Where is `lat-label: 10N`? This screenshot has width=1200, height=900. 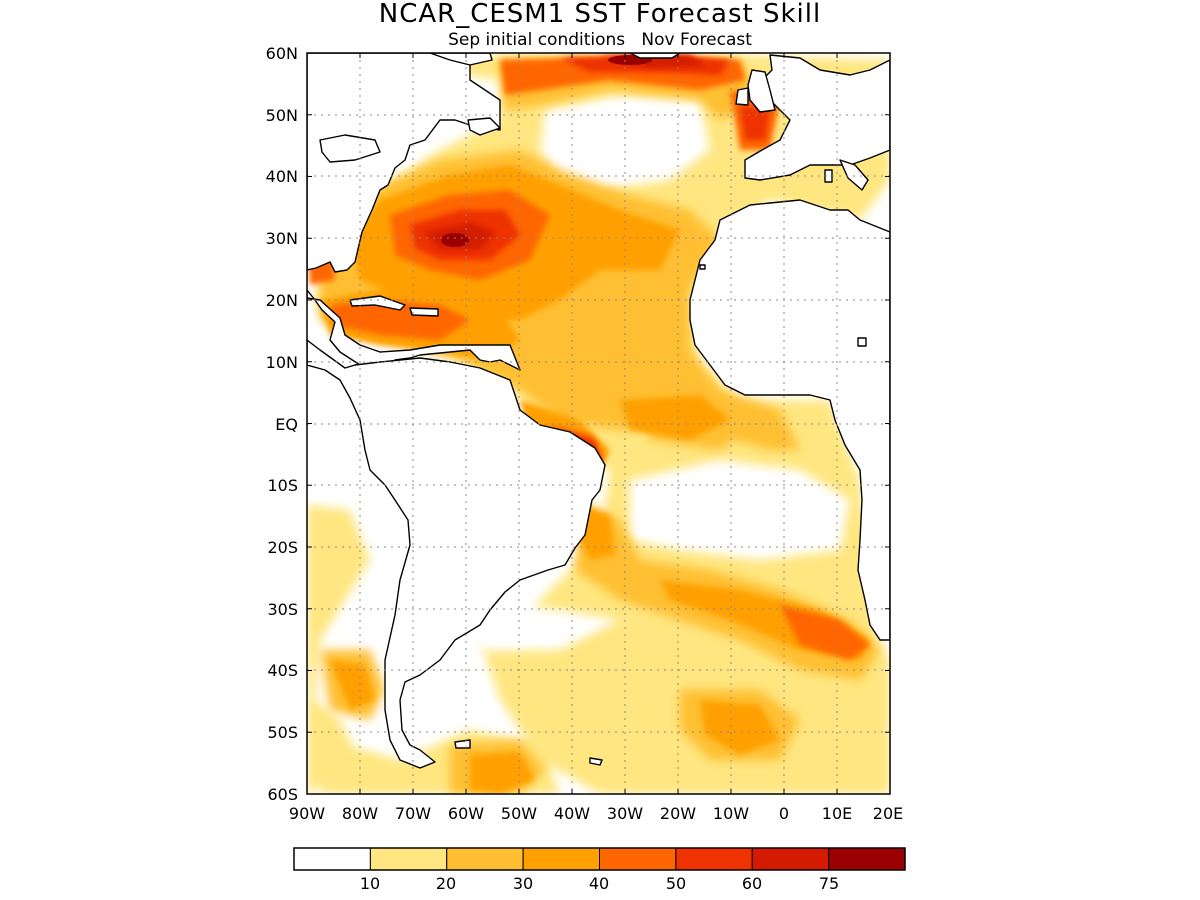 lat-label: 10N is located at coordinates (282, 362).